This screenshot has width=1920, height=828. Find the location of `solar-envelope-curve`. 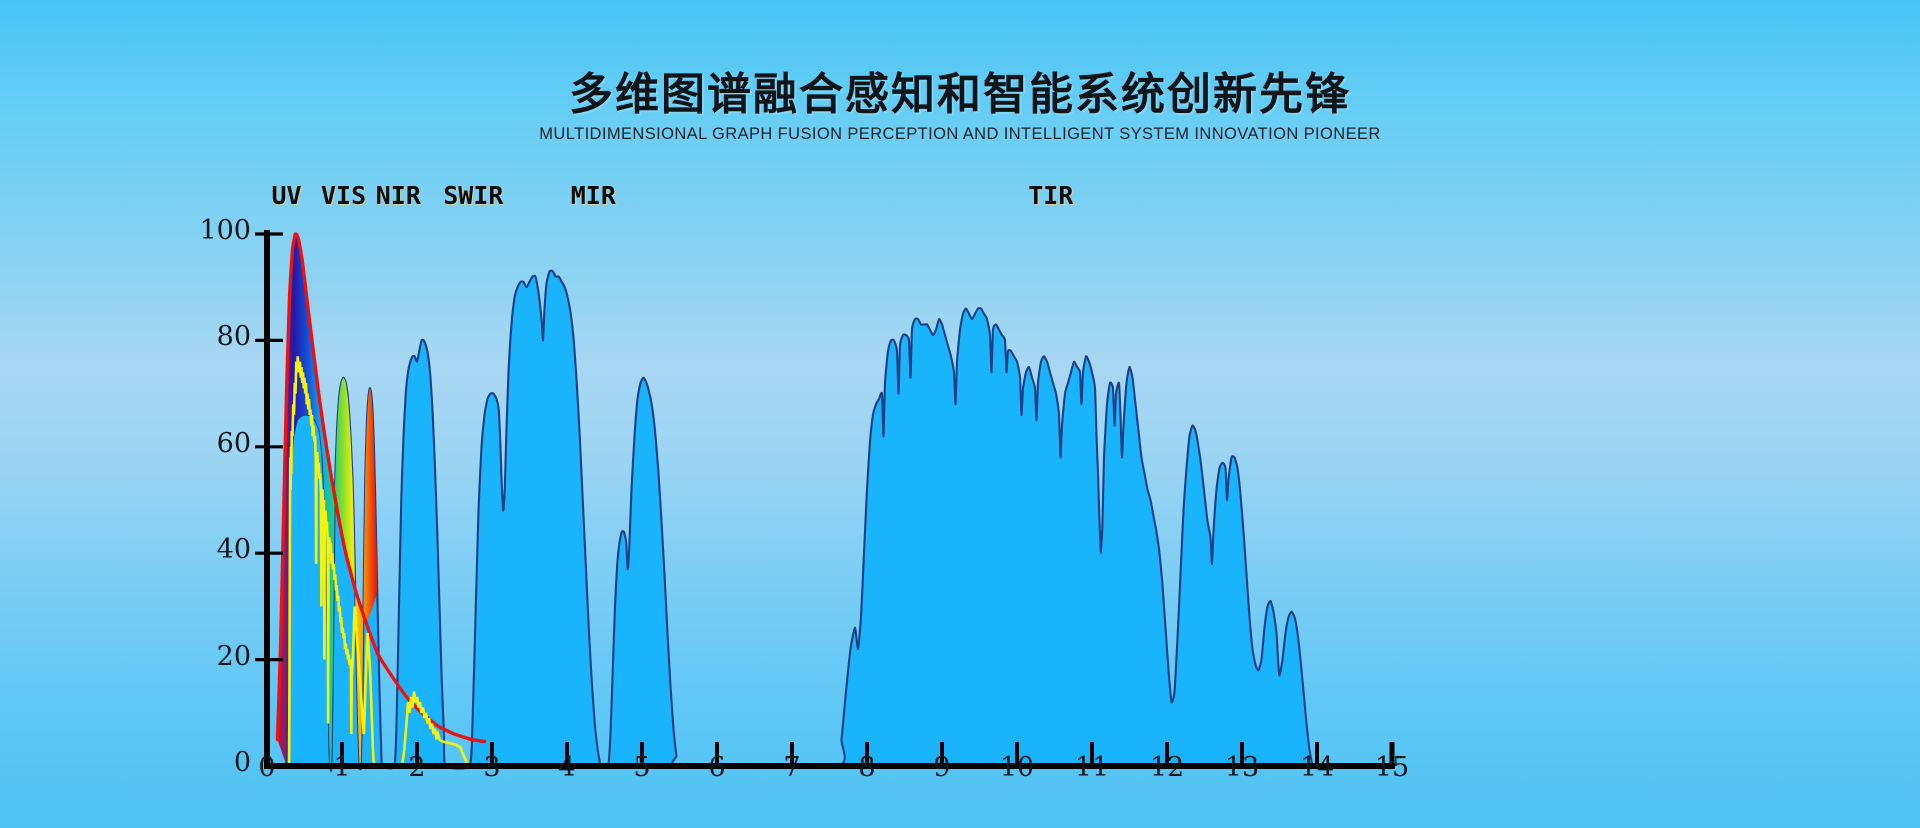

solar-envelope-curve is located at coordinates (381, 488).